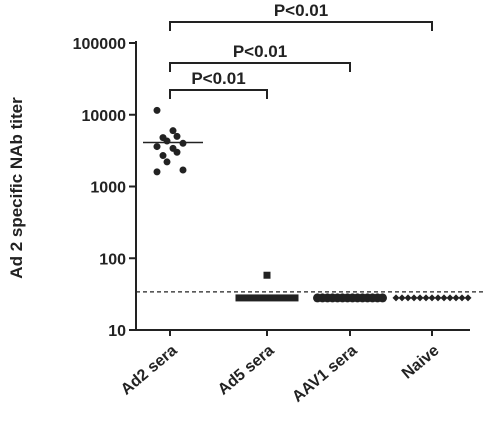 The height and width of the screenshot is (435, 500). Describe the element at coordinates (16, 188) in the screenshot. I see `y-axis-label: Ad 2 specific NAb titer` at that location.